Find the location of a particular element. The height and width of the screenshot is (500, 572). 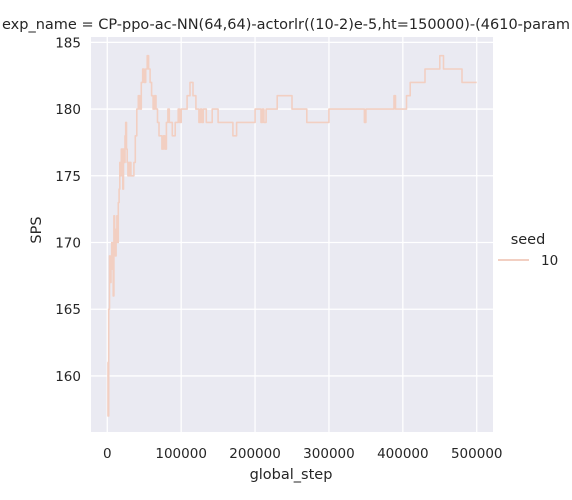

y-tick-label: 180 is located at coordinates (68, 110).